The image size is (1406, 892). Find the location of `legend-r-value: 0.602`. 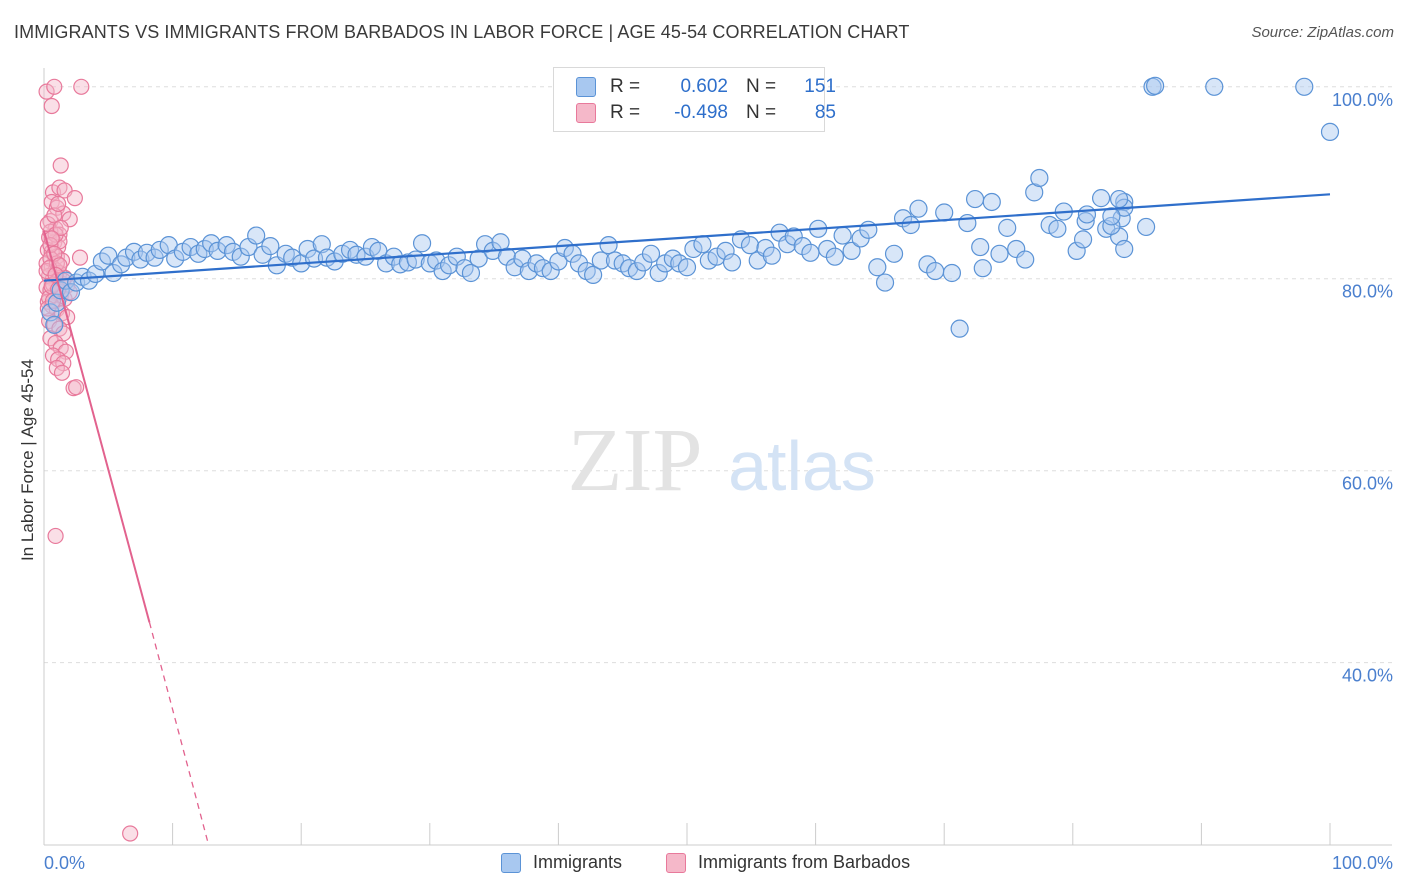

legend-r-value: 0.602 is located at coordinates (704, 86).